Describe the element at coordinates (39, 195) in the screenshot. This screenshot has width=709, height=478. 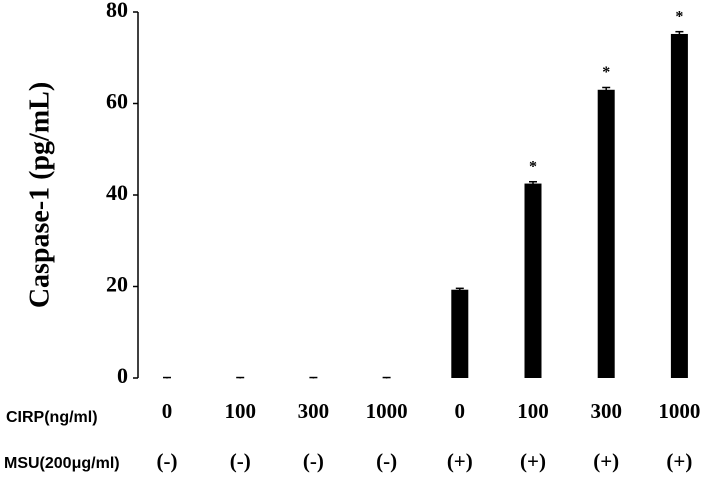
I see `y-axis-label: Caspase-1 (pg/mL)` at that location.